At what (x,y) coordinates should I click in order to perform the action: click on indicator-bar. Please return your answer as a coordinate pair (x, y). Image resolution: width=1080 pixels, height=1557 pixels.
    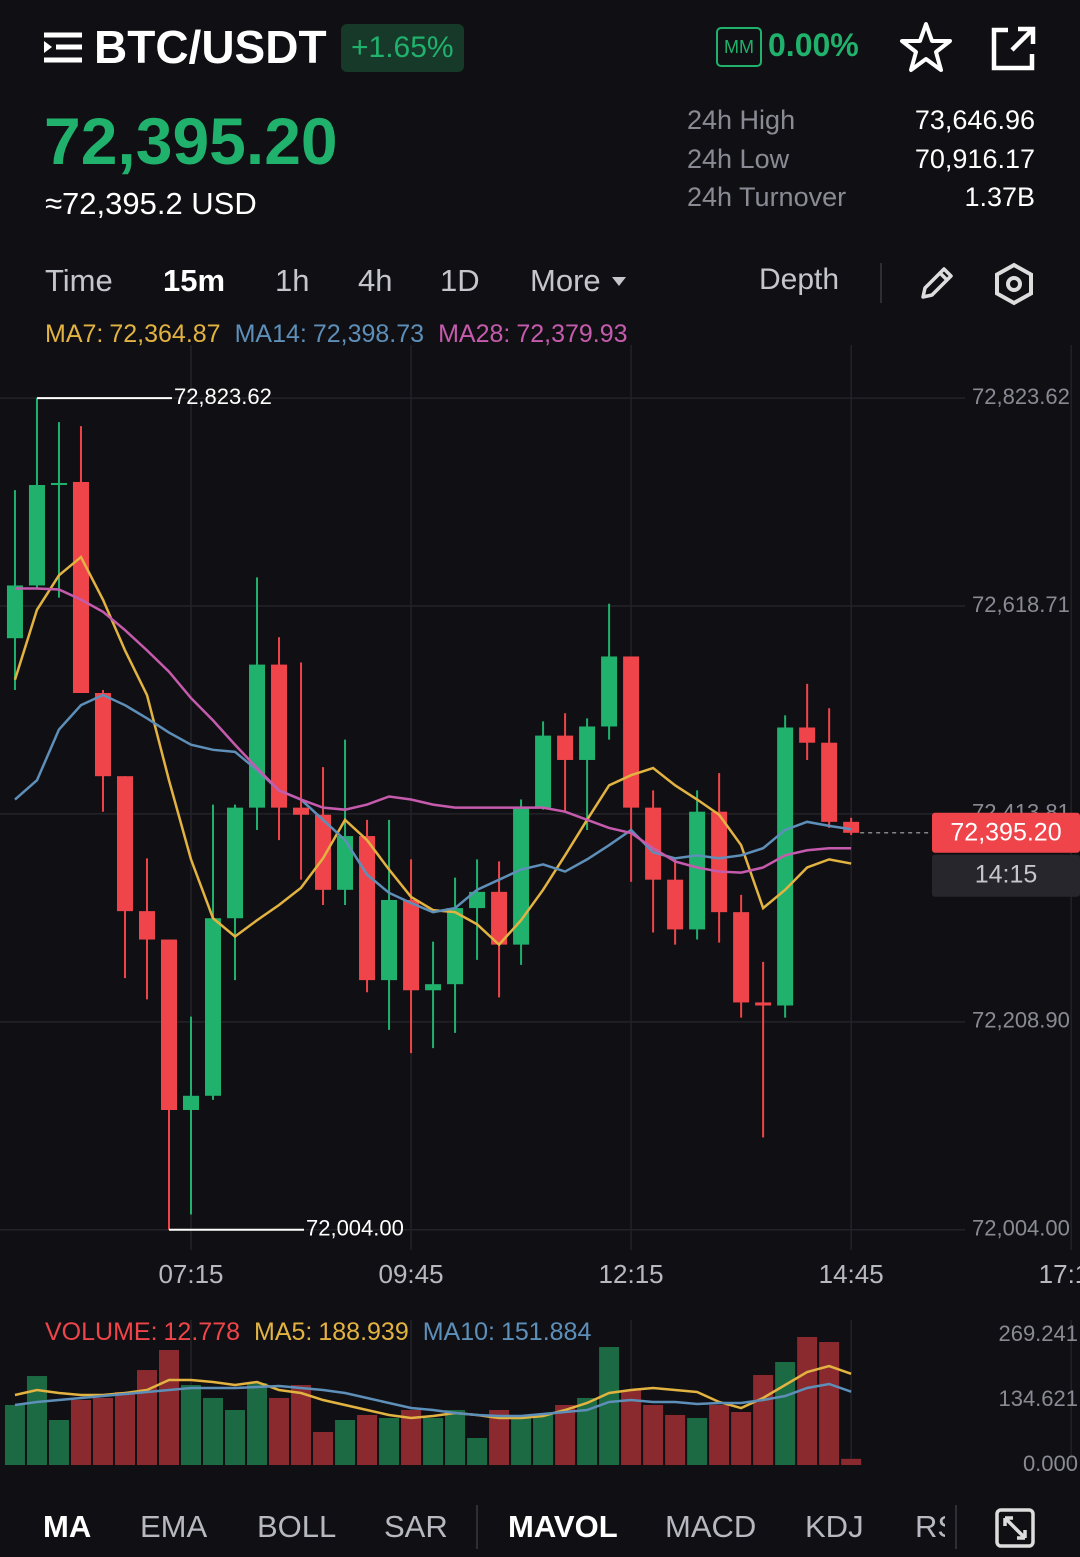
    Looking at the image, I should click on (540, 1523).